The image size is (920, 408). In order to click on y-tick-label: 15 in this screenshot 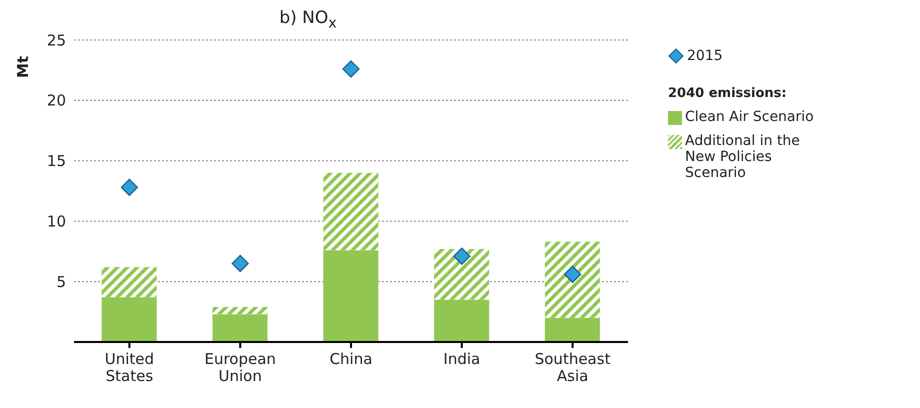, I will do `click(56, 161)`.